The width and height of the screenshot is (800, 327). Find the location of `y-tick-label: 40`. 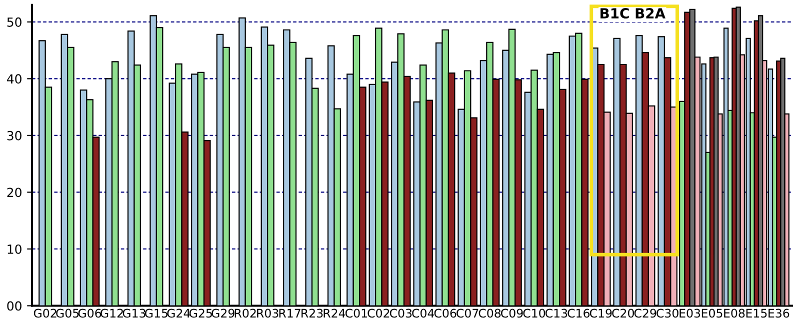

y-tick-label: 40 is located at coordinates (14, 79).